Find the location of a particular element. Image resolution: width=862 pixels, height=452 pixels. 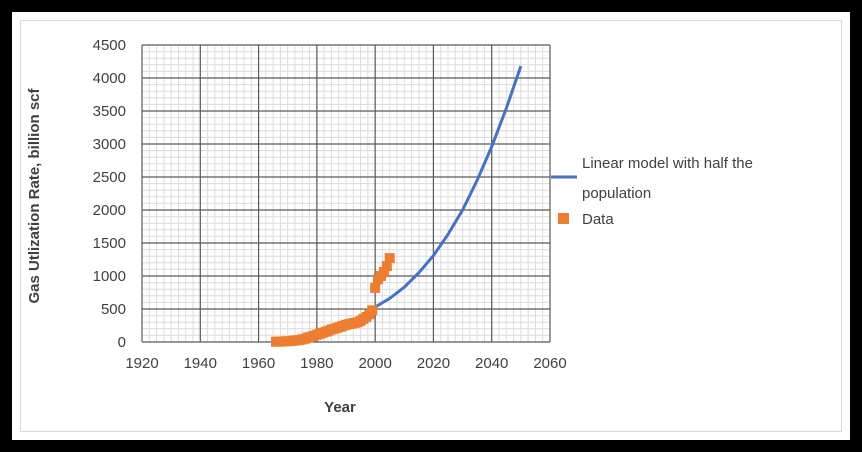

x-axis-title: Year is located at coordinates (340, 407).